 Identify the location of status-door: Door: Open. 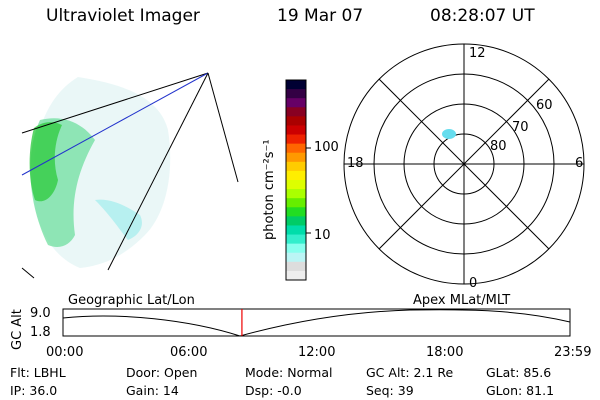
(162, 372).